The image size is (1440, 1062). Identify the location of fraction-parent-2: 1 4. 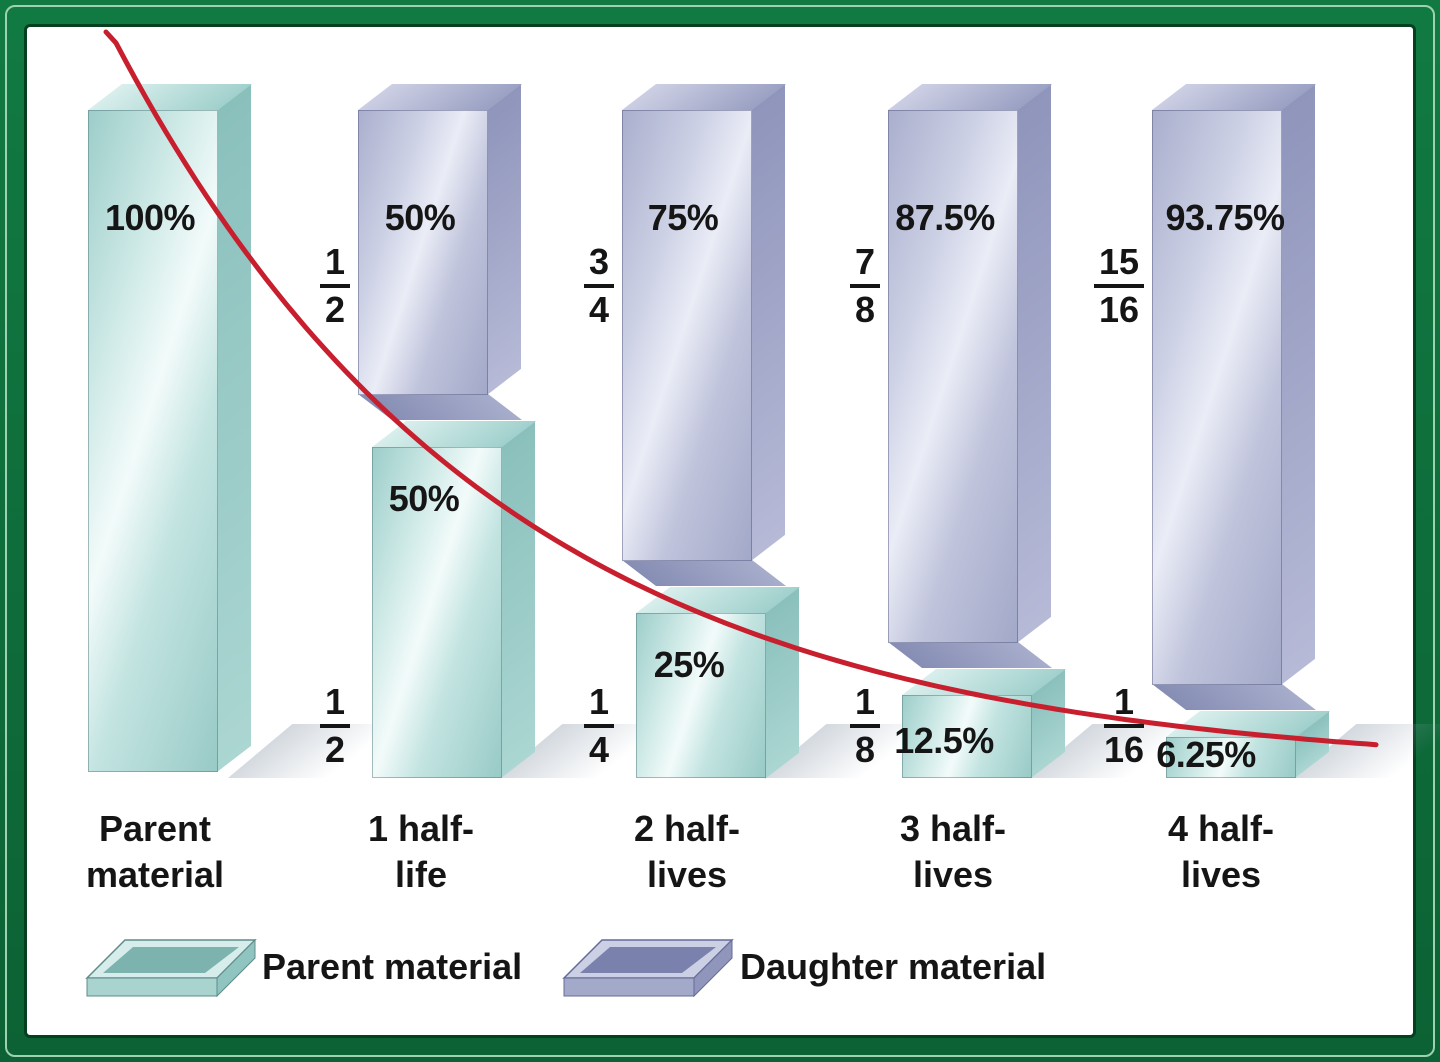
(598, 726).